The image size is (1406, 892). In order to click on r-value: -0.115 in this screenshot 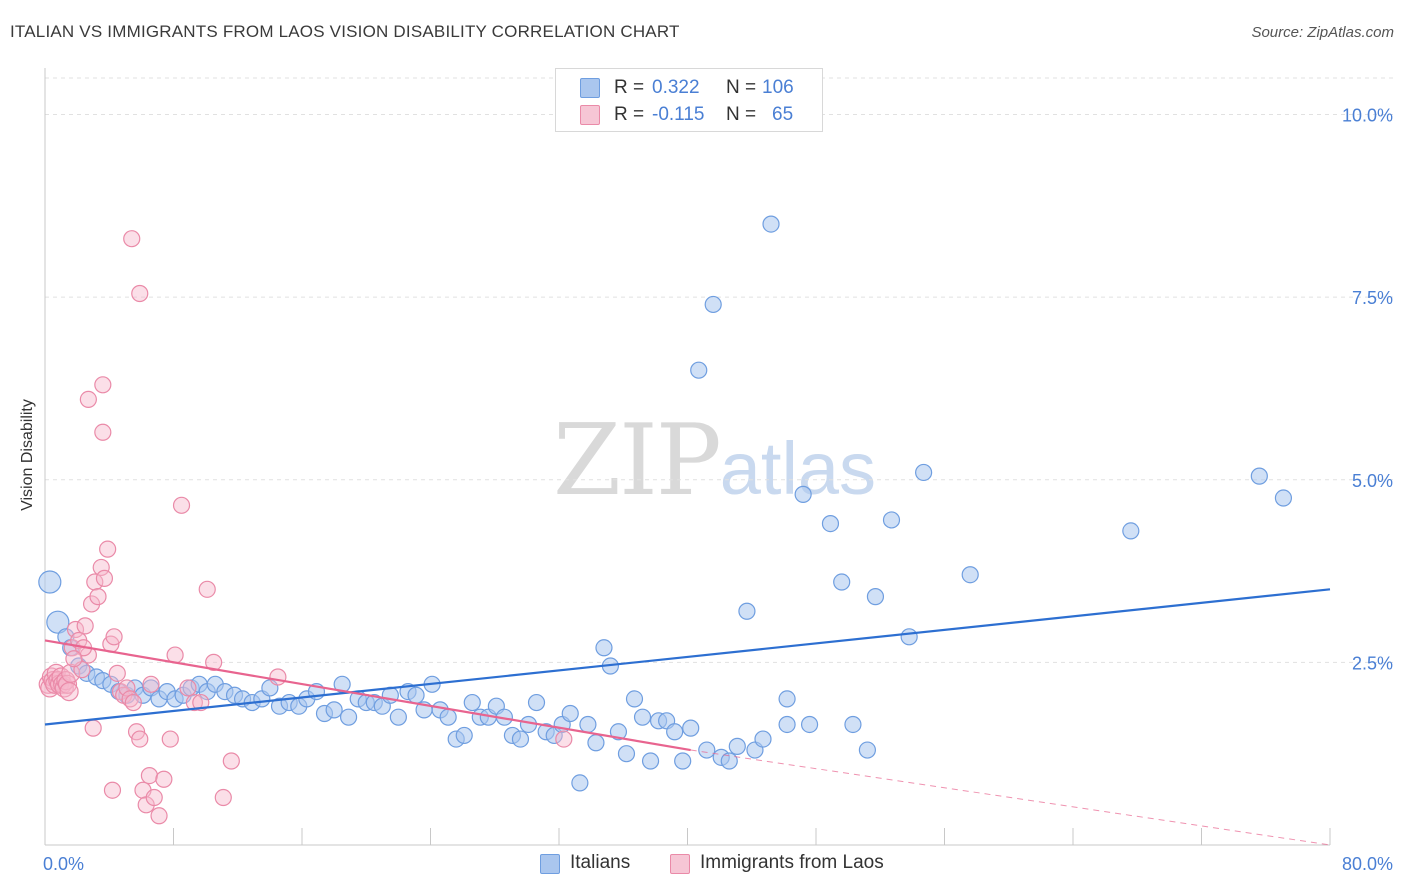, I will do `click(678, 114)`.